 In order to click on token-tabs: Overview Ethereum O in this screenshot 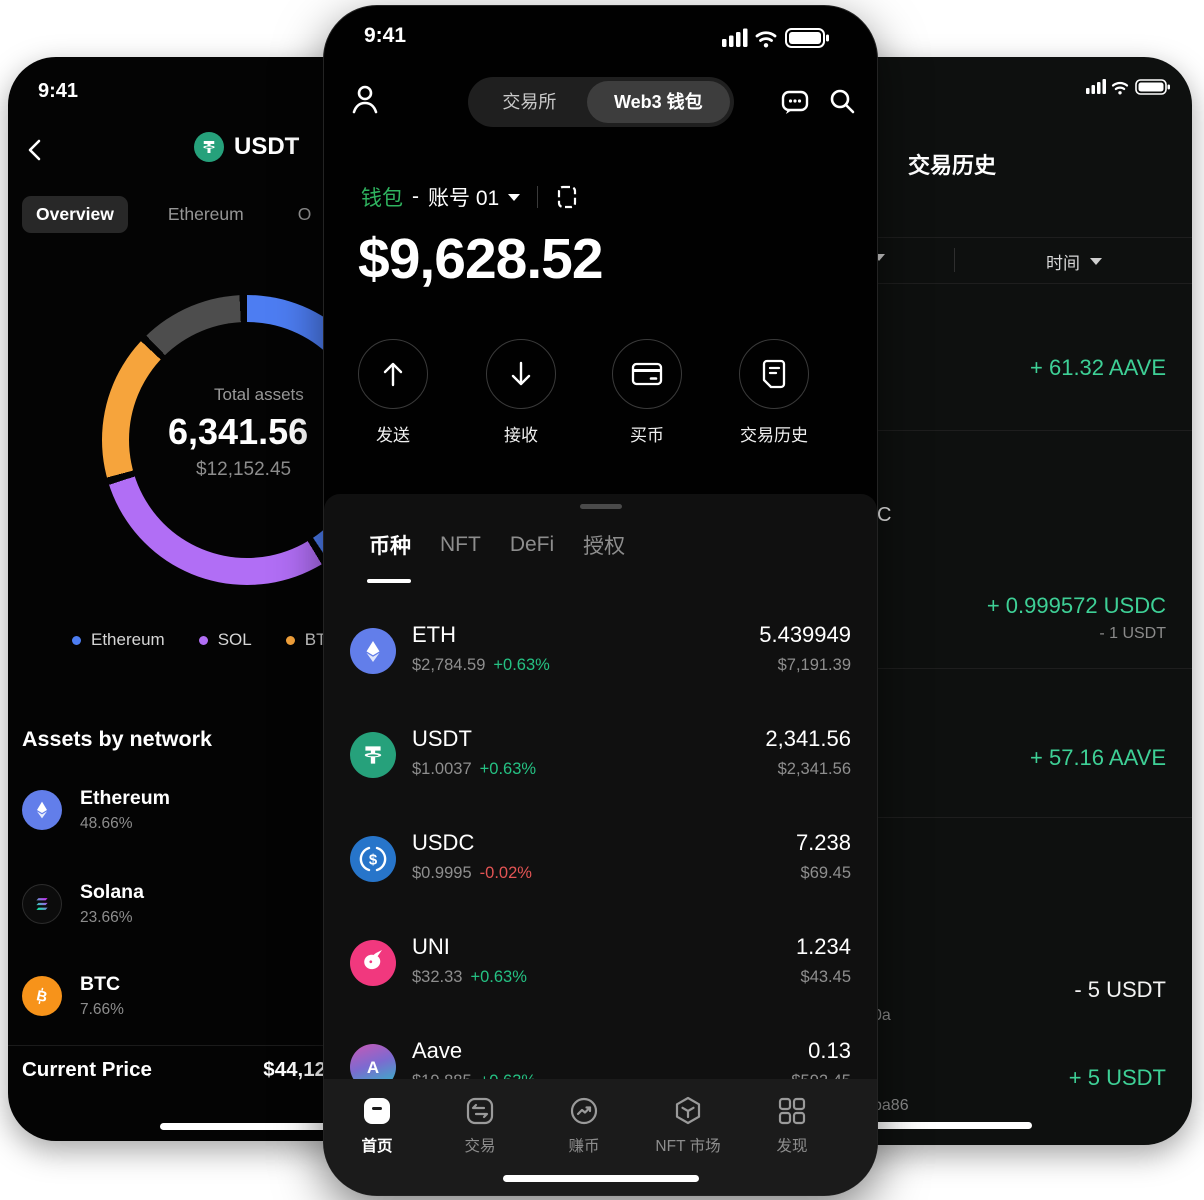, I will do `click(173, 214)`.